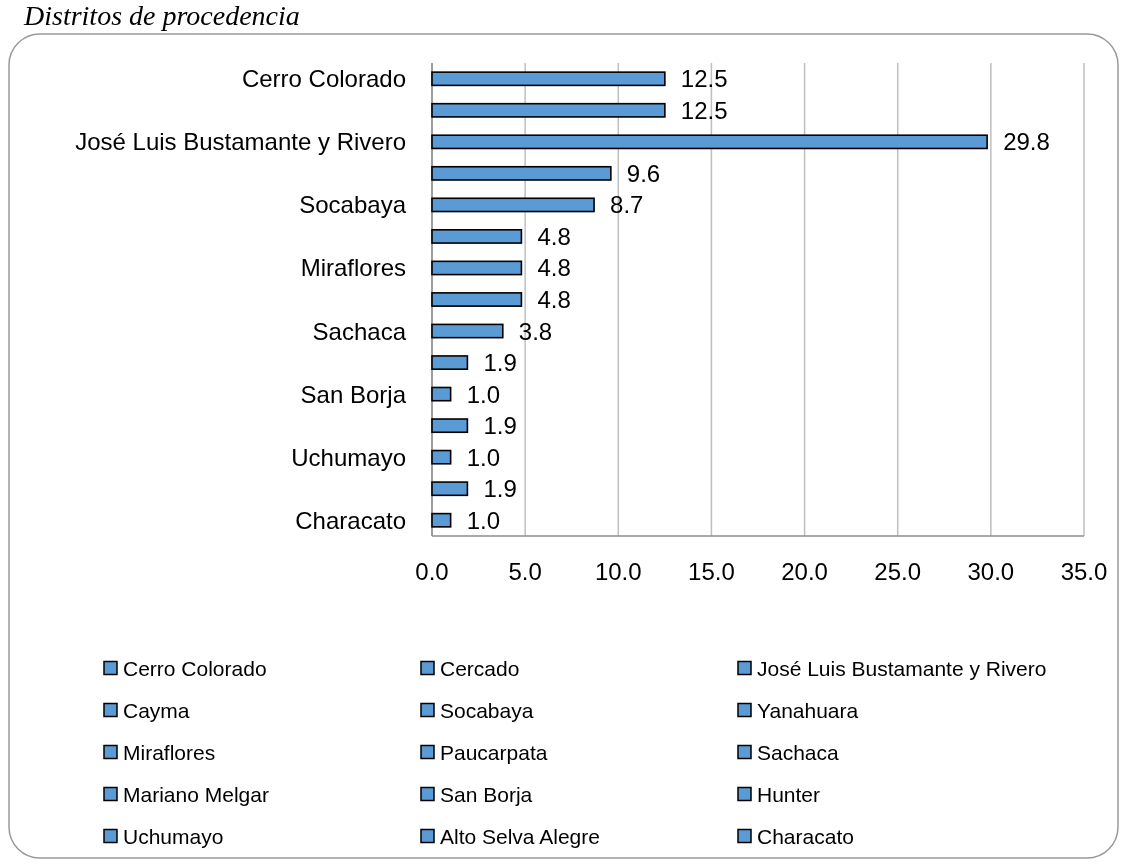  What do you see at coordinates (348, 457) in the screenshot?
I see `y-tick-label: Uchumayo` at bounding box center [348, 457].